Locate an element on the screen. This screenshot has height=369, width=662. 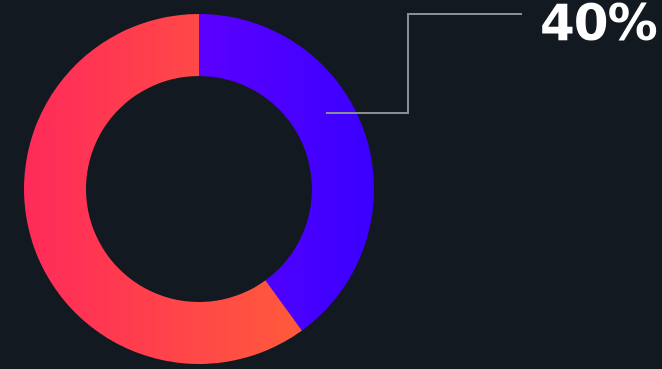
callout-percentage-label: 40% is located at coordinates (599, 26).